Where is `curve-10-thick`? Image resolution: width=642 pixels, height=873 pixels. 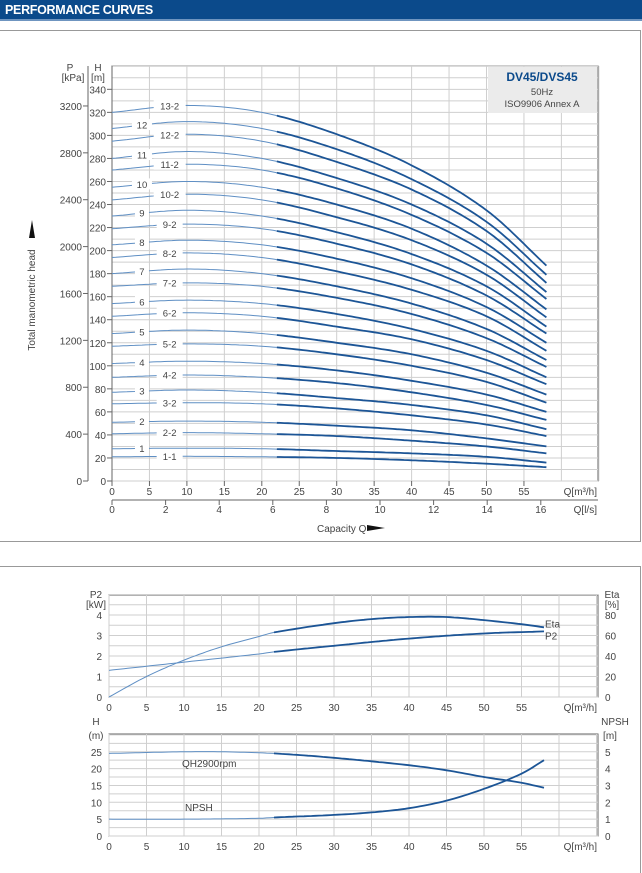 curve-10-thick is located at coordinates (411, 249).